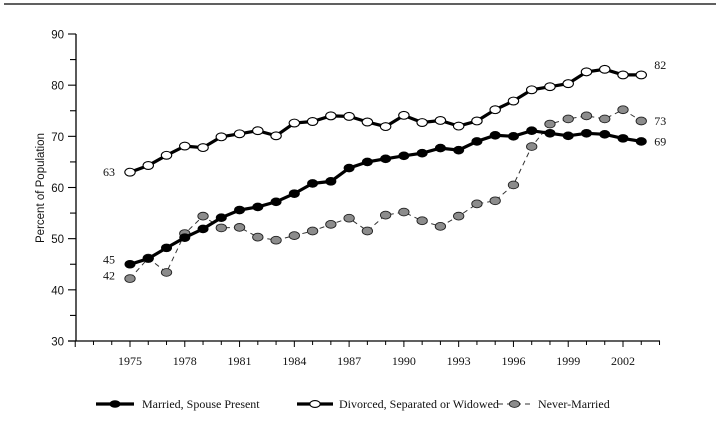 The width and height of the screenshot is (720, 431). What do you see at coordinates (109, 172) in the screenshot?
I see `start-label-divorced: 63` at bounding box center [109, 172].